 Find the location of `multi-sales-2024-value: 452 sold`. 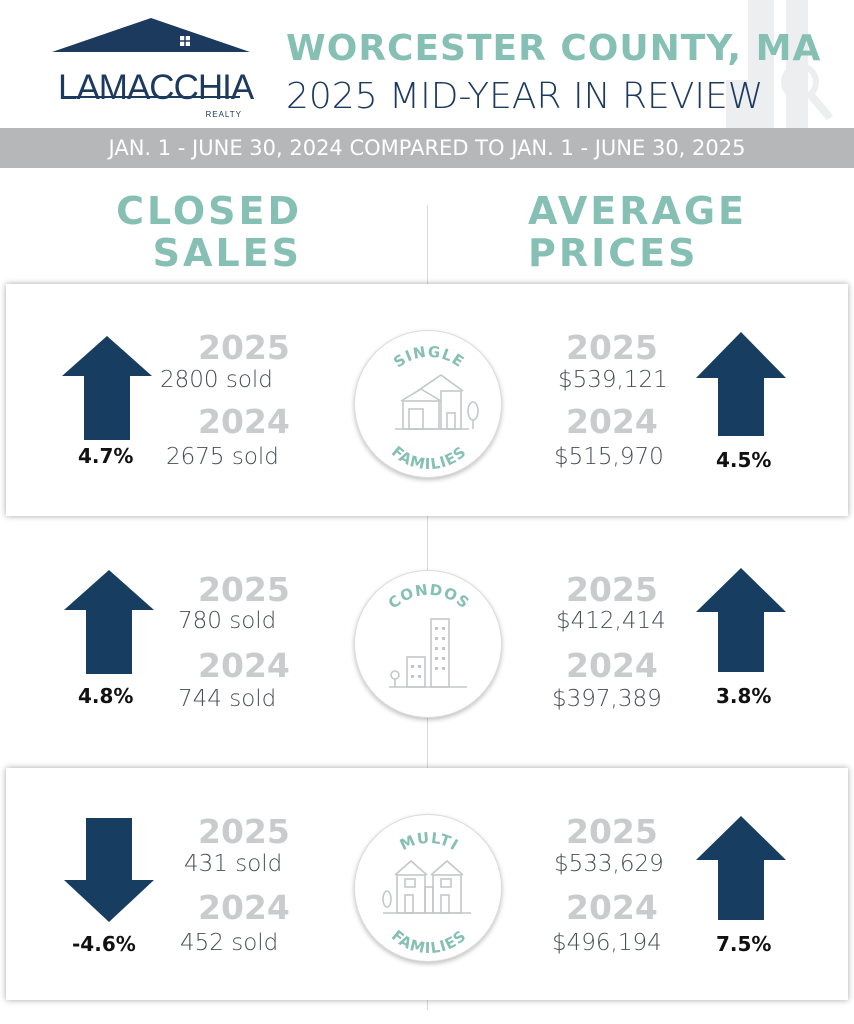

multi-sales-2024-value: 452 sold is located at coordinates (229, 943).